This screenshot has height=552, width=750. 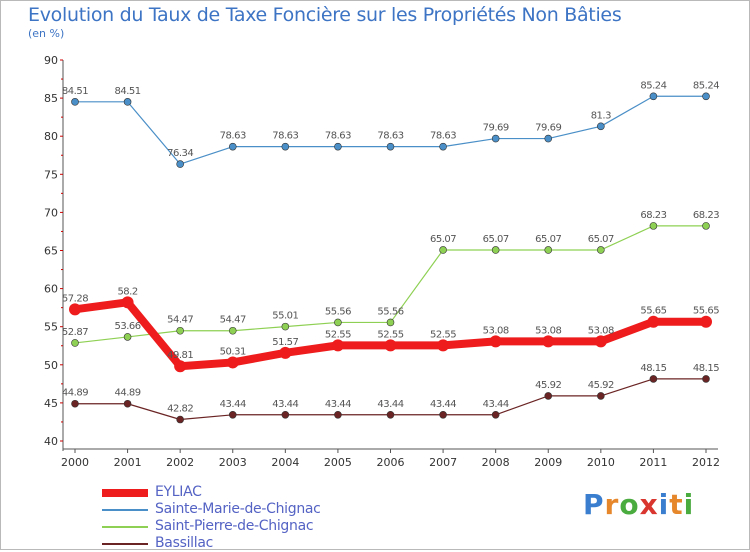 I want to click on x-tick-label: 2004, so click(x=285, y=462).